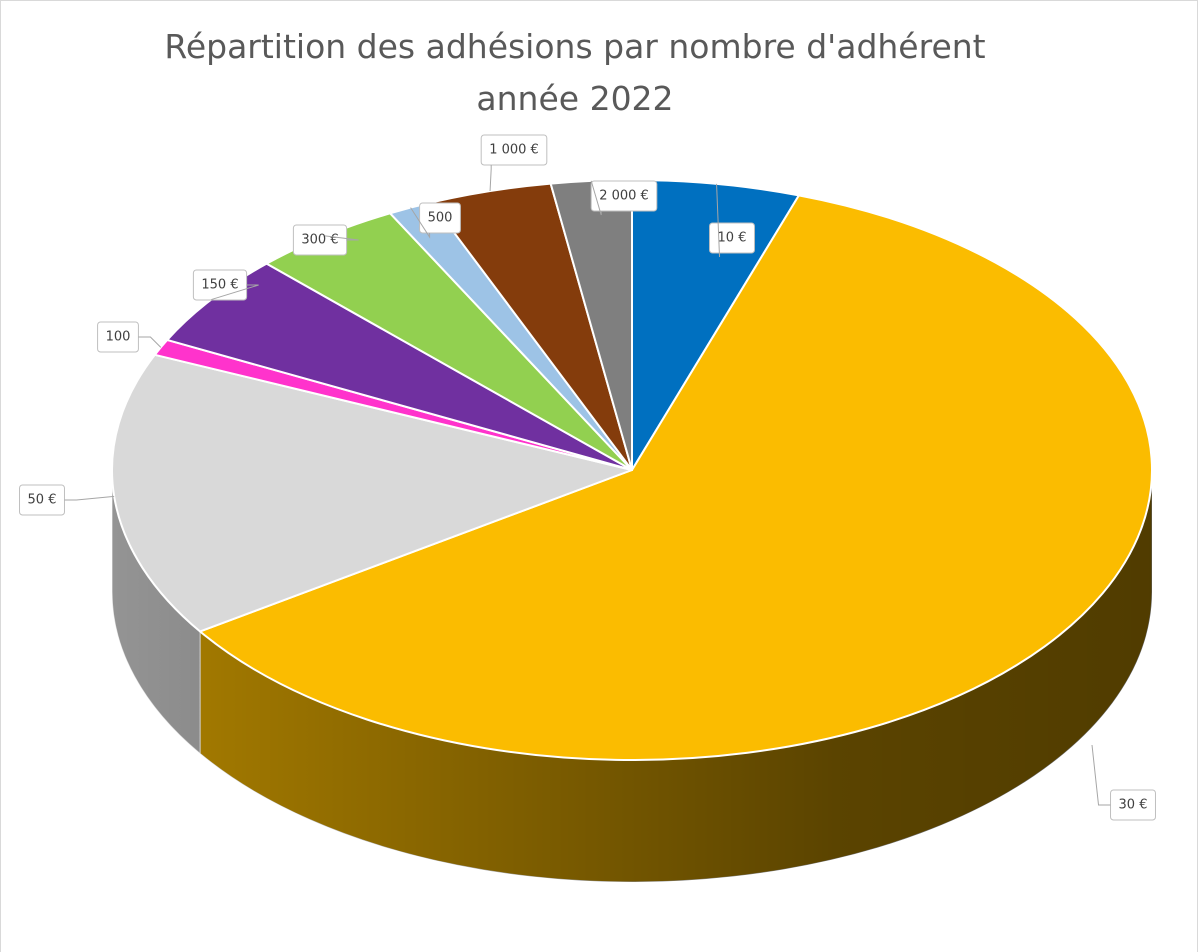 This screenshot has width=1198, height=952. Describe the element at coordinates (219, 285) in the screenshot. I see `data-label: 150 €` at that location.